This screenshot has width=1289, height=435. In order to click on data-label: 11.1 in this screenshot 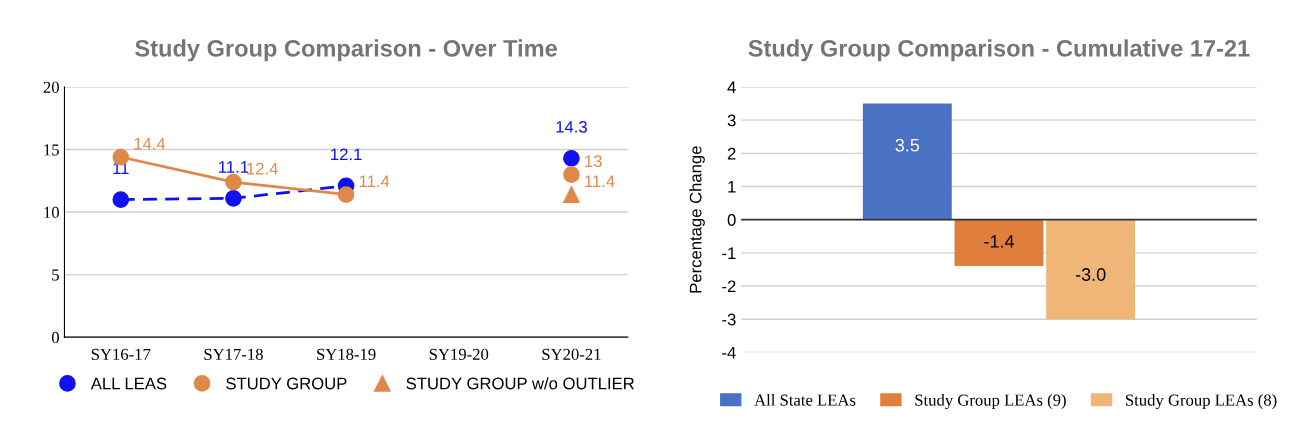, I will do `click(234, 167)`.